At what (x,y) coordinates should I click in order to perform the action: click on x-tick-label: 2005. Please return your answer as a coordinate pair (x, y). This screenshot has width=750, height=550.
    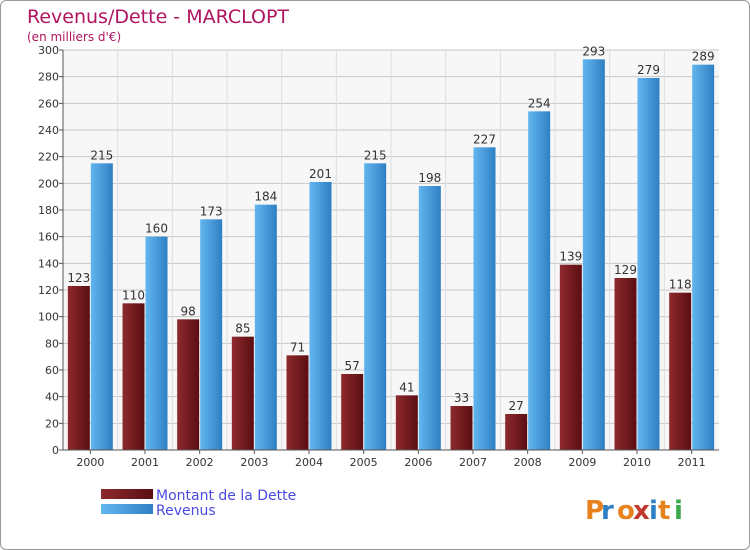
    Looking at the image, I should click on (364, 462).